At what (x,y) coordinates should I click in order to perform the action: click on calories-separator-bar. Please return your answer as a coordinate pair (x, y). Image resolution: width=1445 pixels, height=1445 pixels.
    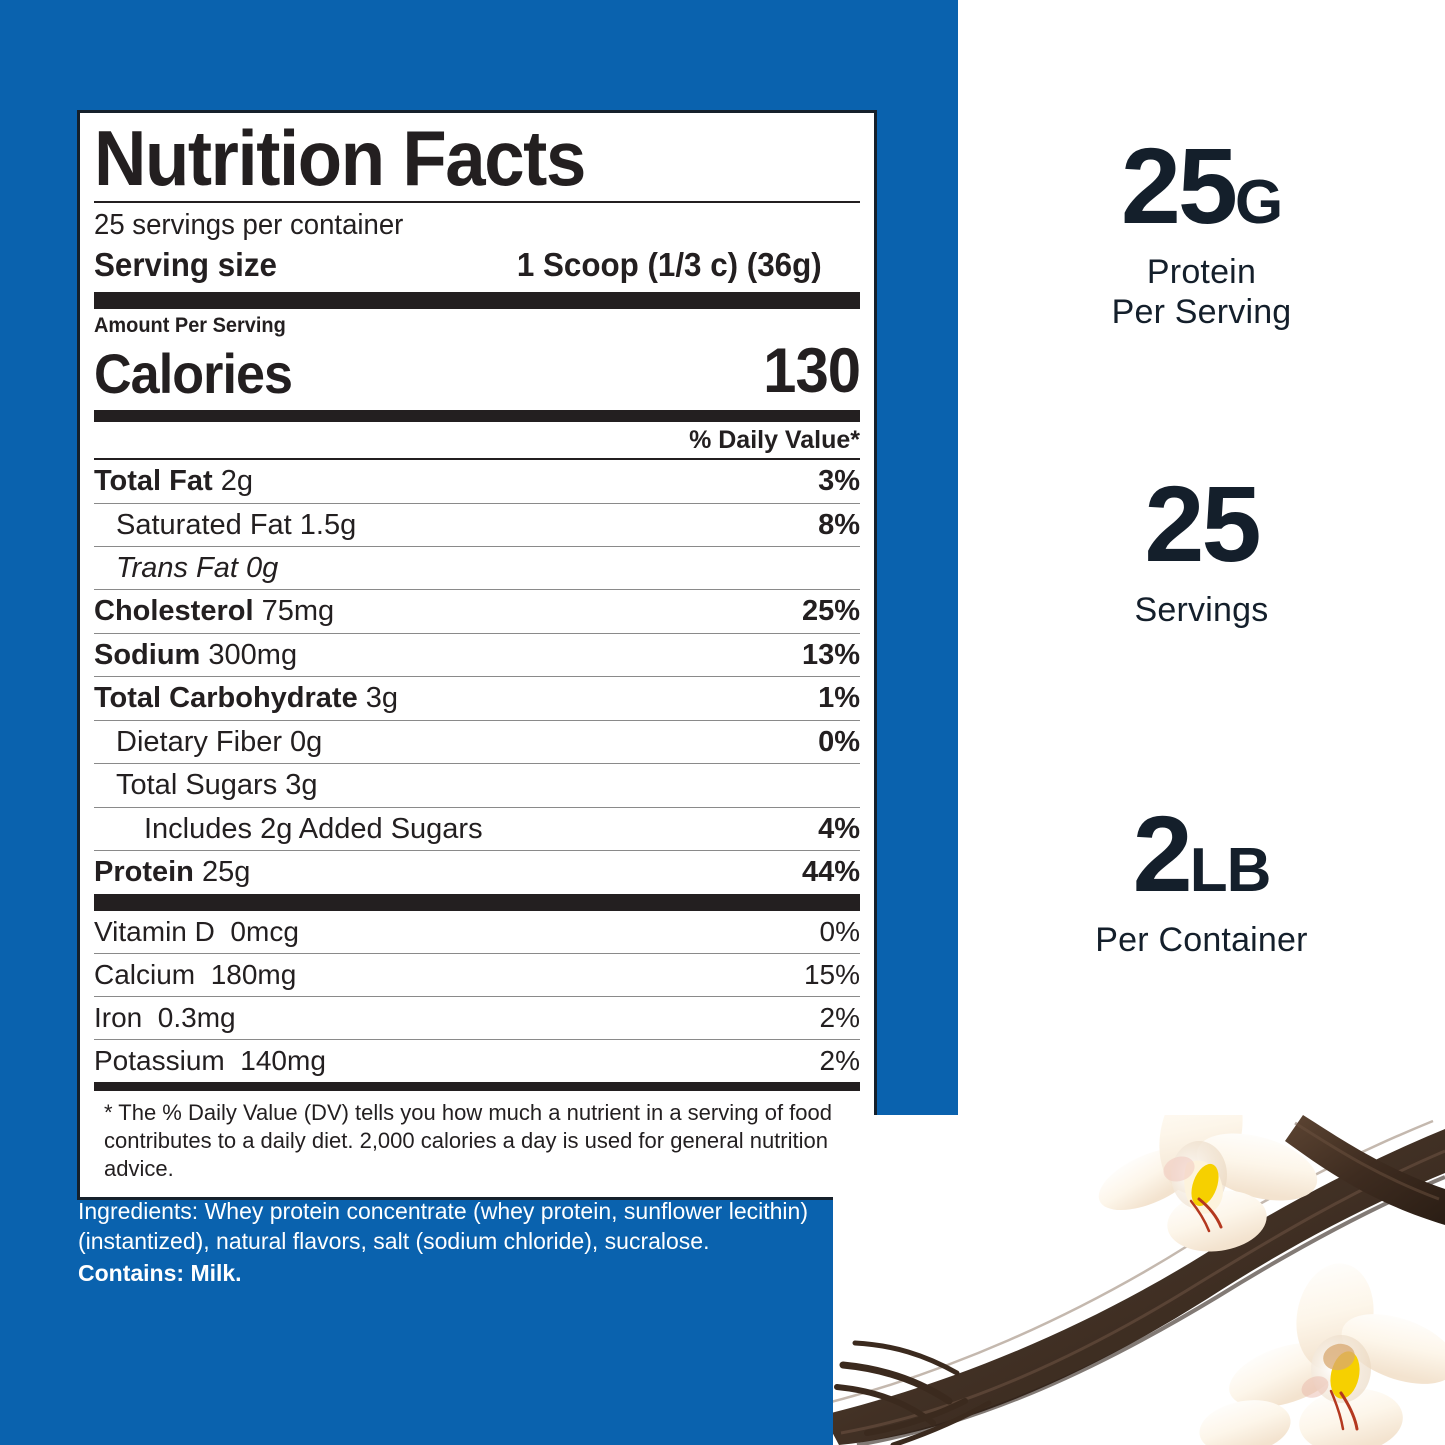
    Looking at the image, I should click on (477, 416).